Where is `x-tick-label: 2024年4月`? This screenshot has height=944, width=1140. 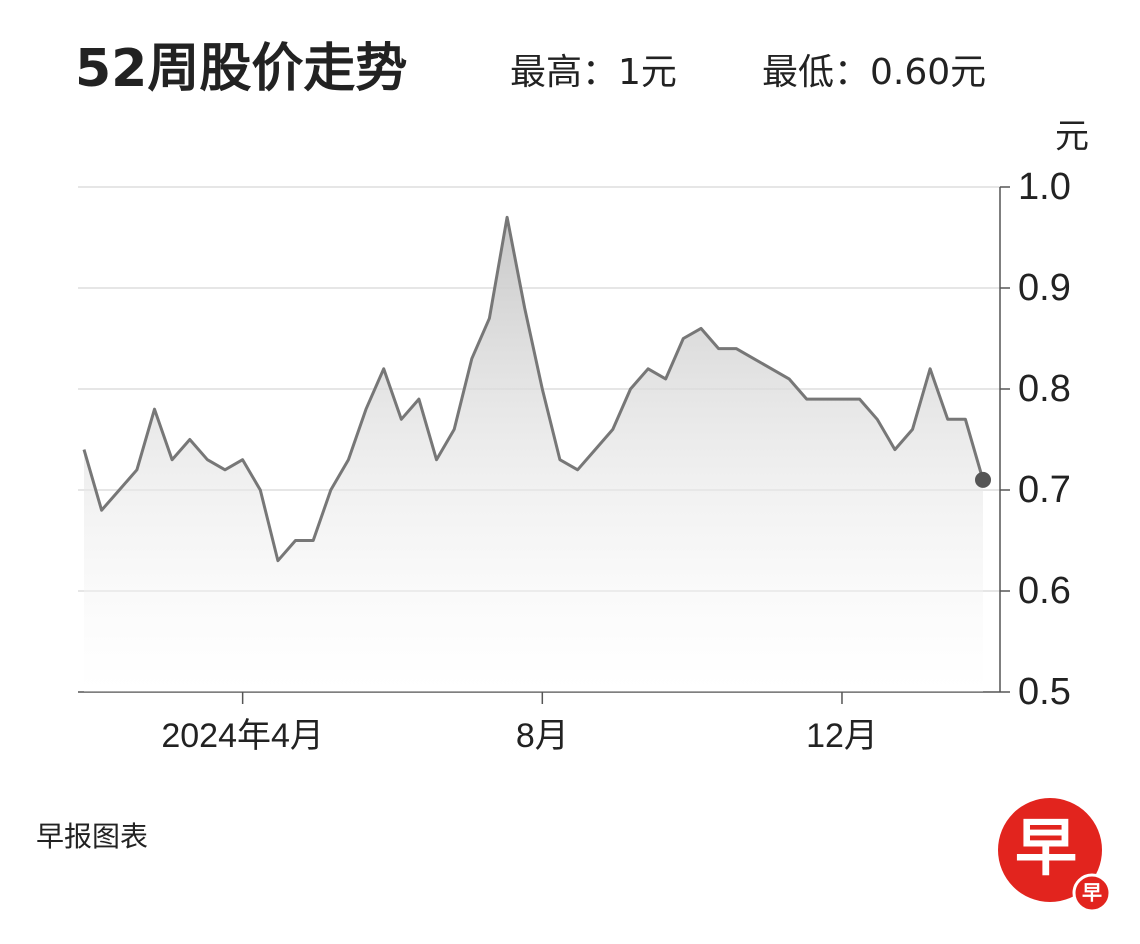 x-tick-label: 2024年4月 is located at coordinates (242, 736).